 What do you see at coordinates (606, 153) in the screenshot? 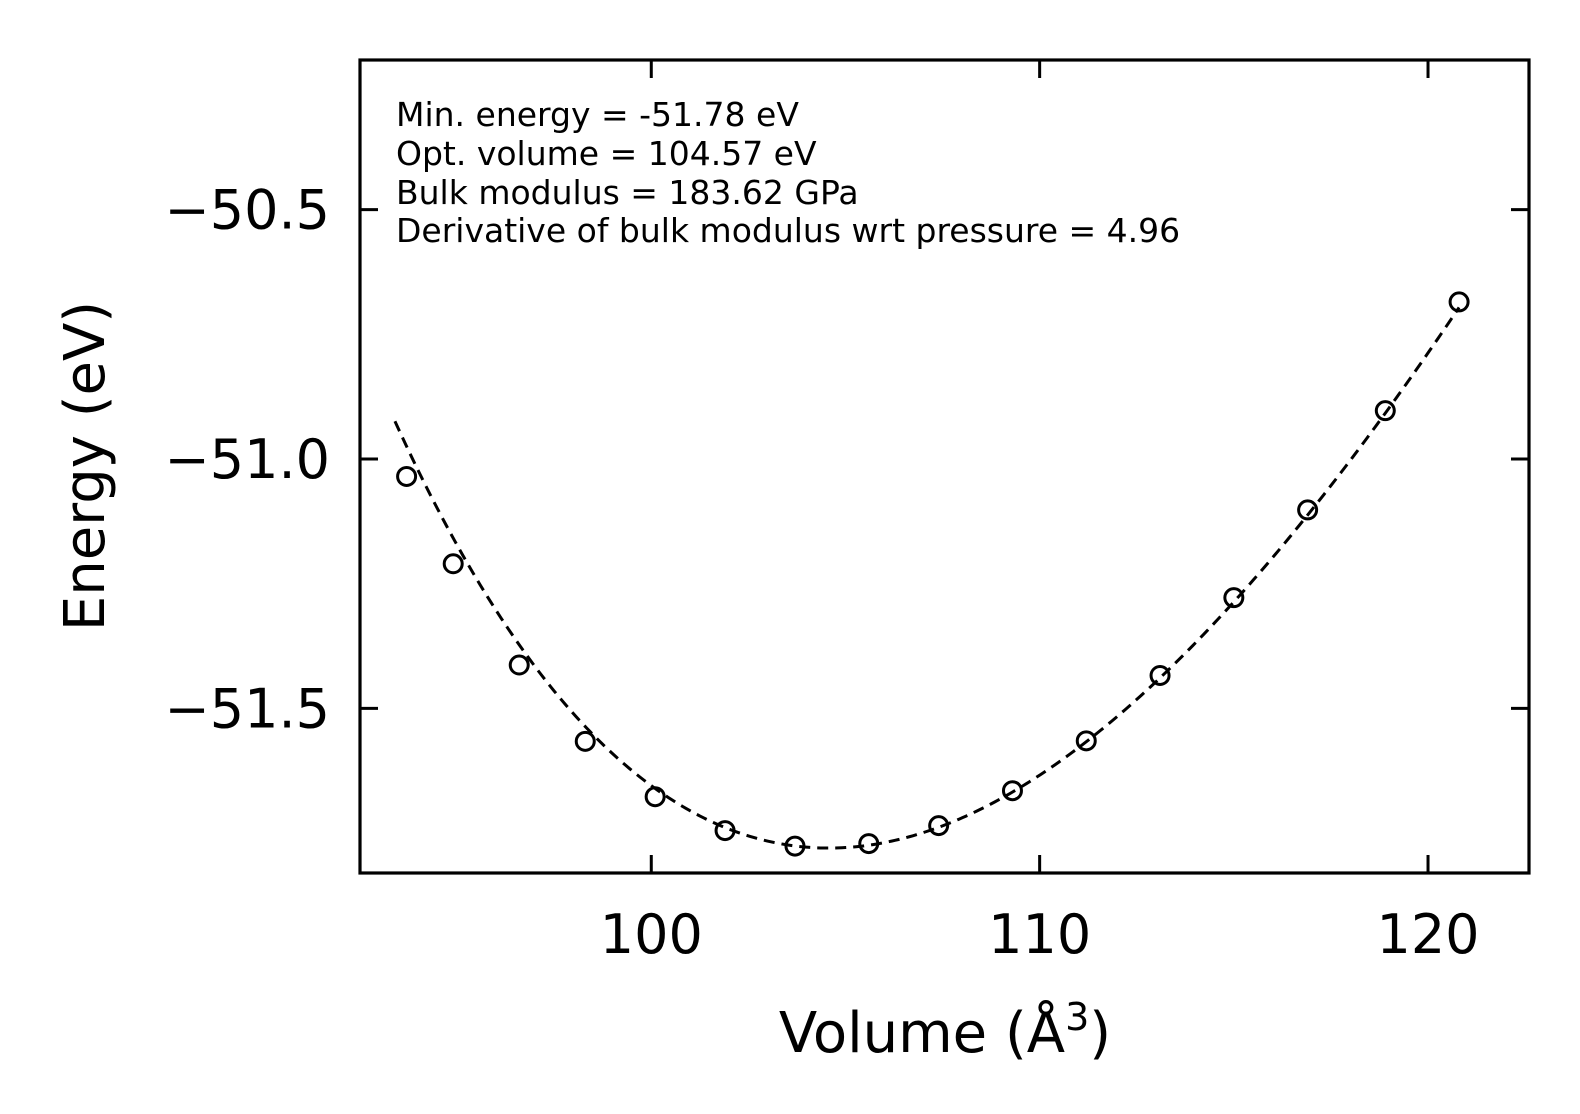
I see `annotation-opt-volume: Opt. volume = 104.57 eV` at bounding box center [606, 153].